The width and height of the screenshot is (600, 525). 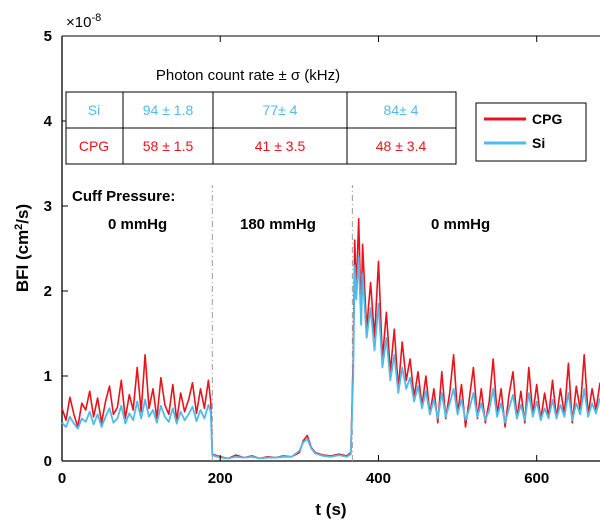 I want to click on segment-3-label: 0 mmHg, so click(x=460, y=224).